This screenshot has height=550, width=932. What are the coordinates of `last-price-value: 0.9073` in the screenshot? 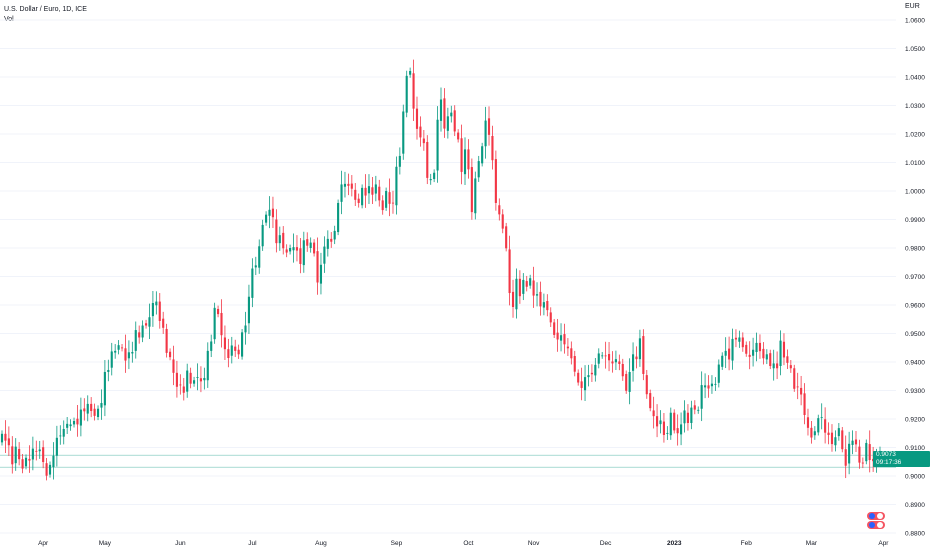 It's located at (886, 454).